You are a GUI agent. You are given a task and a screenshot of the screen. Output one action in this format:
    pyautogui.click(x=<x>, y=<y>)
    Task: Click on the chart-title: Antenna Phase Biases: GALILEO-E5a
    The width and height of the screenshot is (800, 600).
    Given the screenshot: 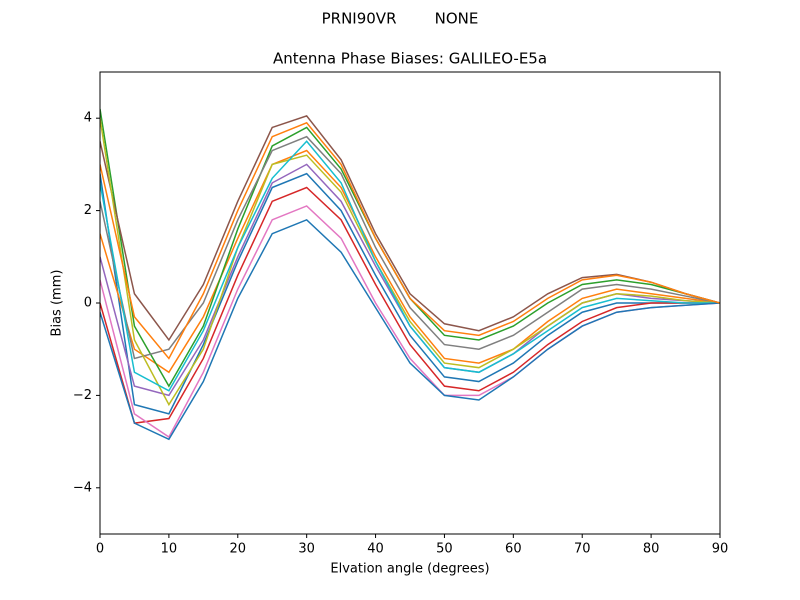 What is the action you would take?
    pyautogui.click(x=410, y=59)
    